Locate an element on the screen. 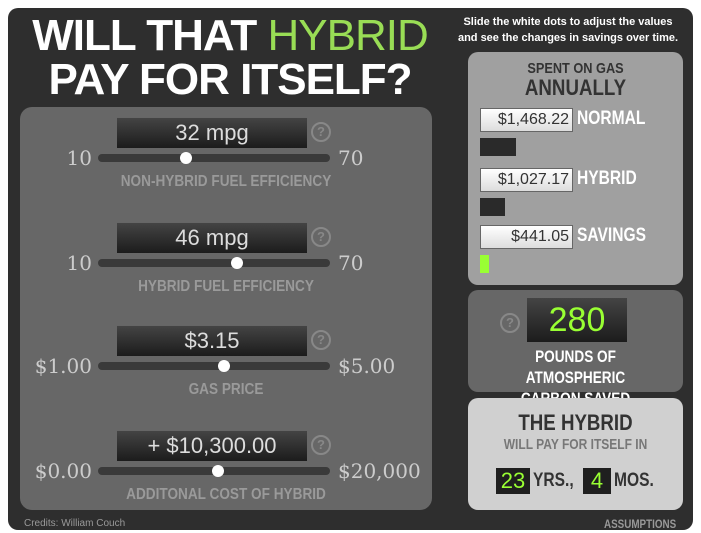 The width and height of the screenshot is (701, 533). label: POUNDS OF ATMOSPHERIC is located at coordinates (575, 367).